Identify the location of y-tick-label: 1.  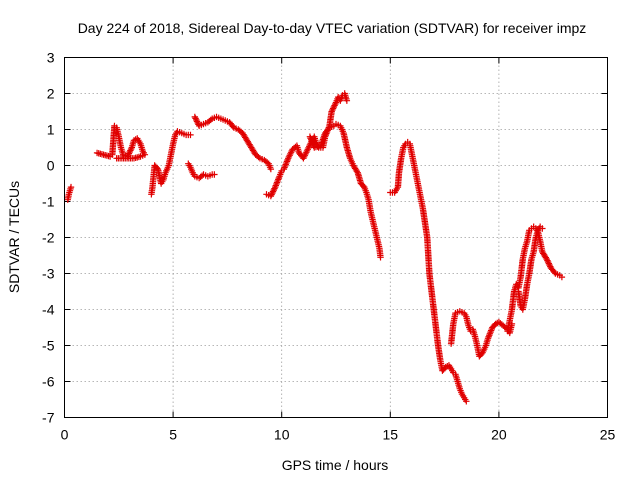
(51, 130).